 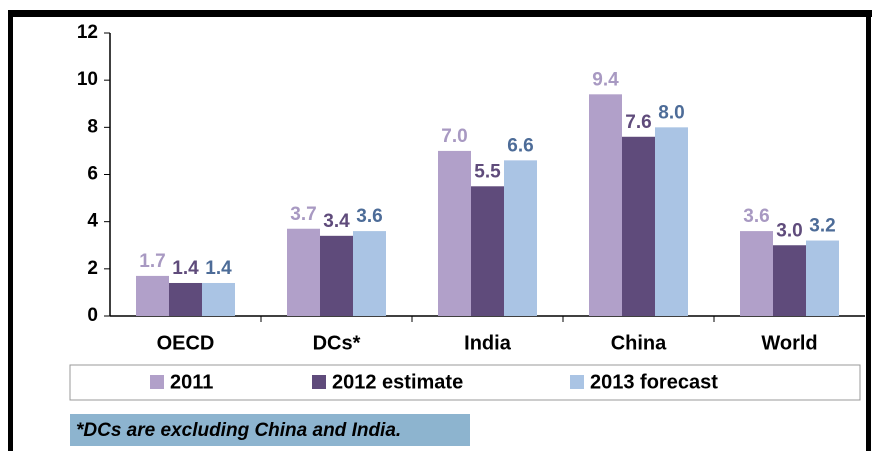 What do you see at coordinates (440, 13) in the screenshot?
I see `border-top` at bounding box center [440, 13].